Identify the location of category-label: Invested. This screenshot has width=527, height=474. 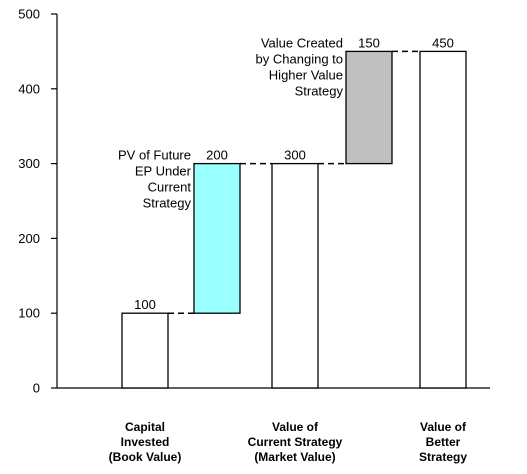
(145, 442).